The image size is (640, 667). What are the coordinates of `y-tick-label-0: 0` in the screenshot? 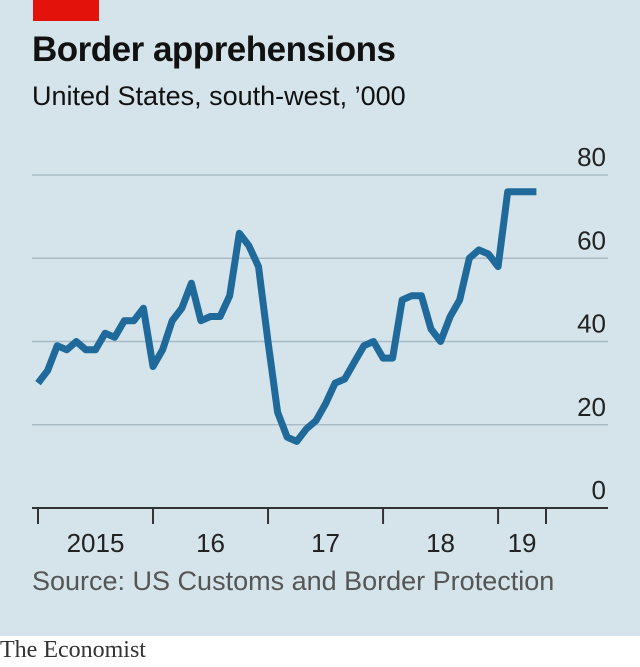 It's located at (599, 490).